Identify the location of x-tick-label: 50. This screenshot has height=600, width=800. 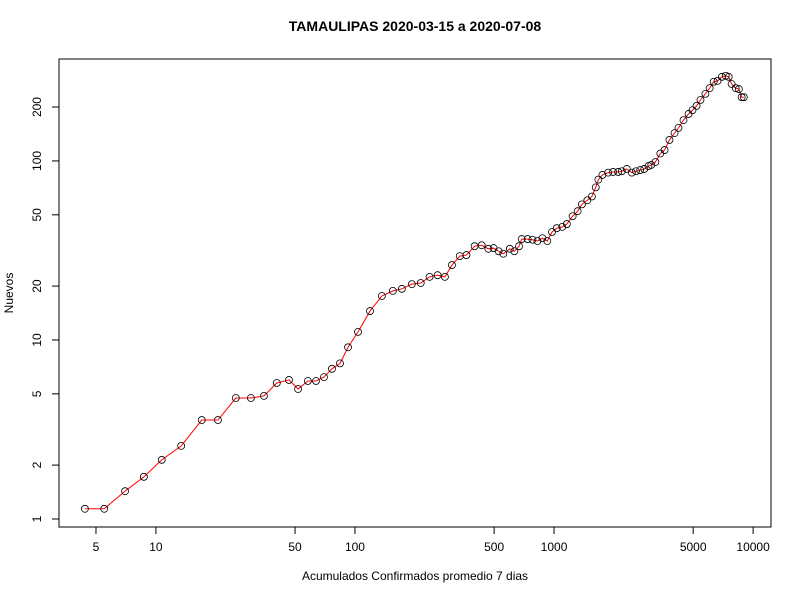
(295, 547).